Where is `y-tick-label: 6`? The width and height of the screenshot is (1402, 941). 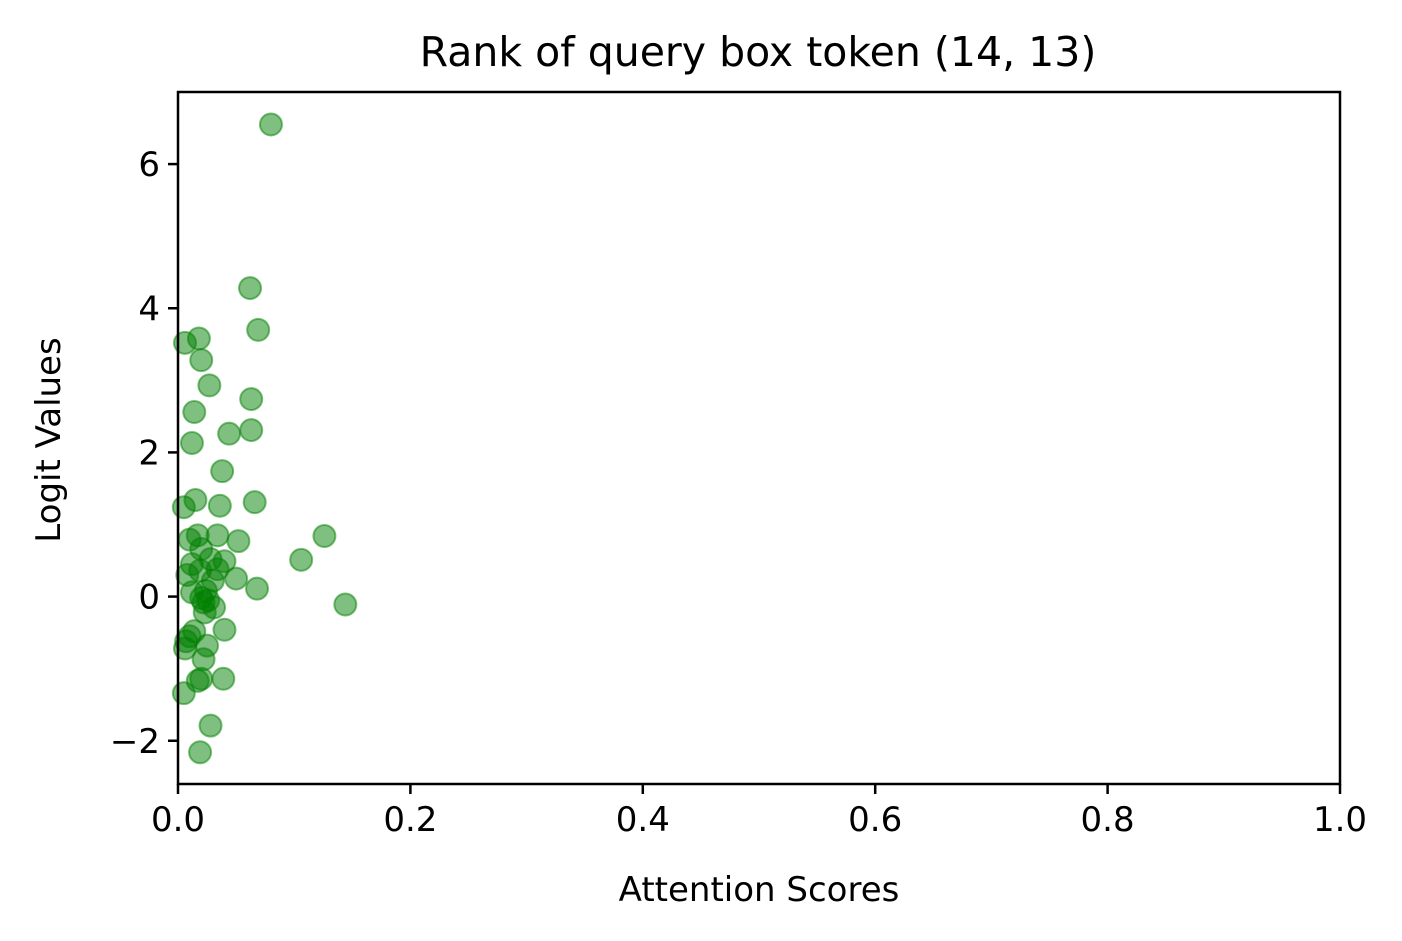
y-tick-label: 6 is located at coordinates (149, 165).